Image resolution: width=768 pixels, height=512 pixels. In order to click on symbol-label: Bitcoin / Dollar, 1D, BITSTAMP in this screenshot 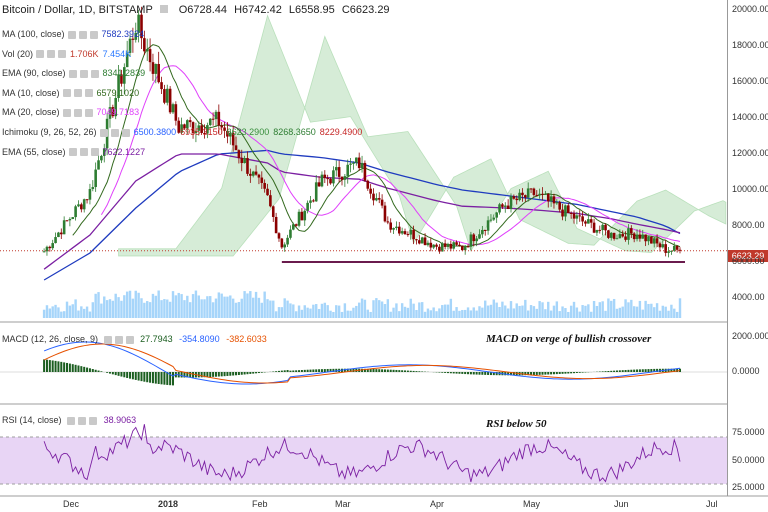, I will do `click(77, 10)`.